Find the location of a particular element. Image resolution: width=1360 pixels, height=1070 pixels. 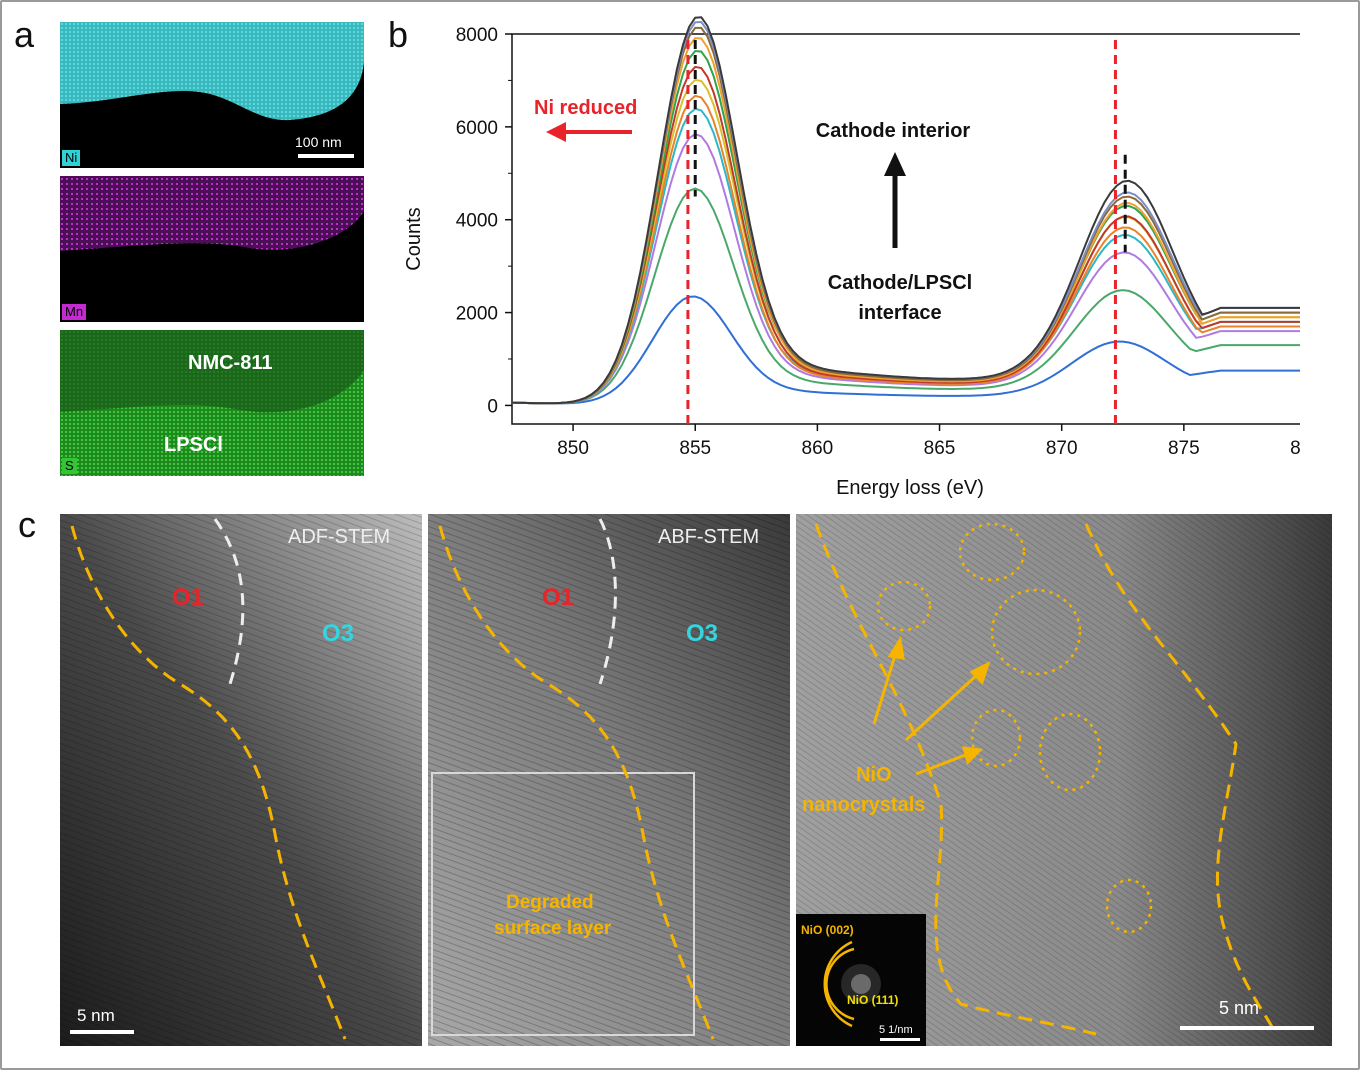

label-adf-stem: ADF-STEM is located at coordinates (339, 537).